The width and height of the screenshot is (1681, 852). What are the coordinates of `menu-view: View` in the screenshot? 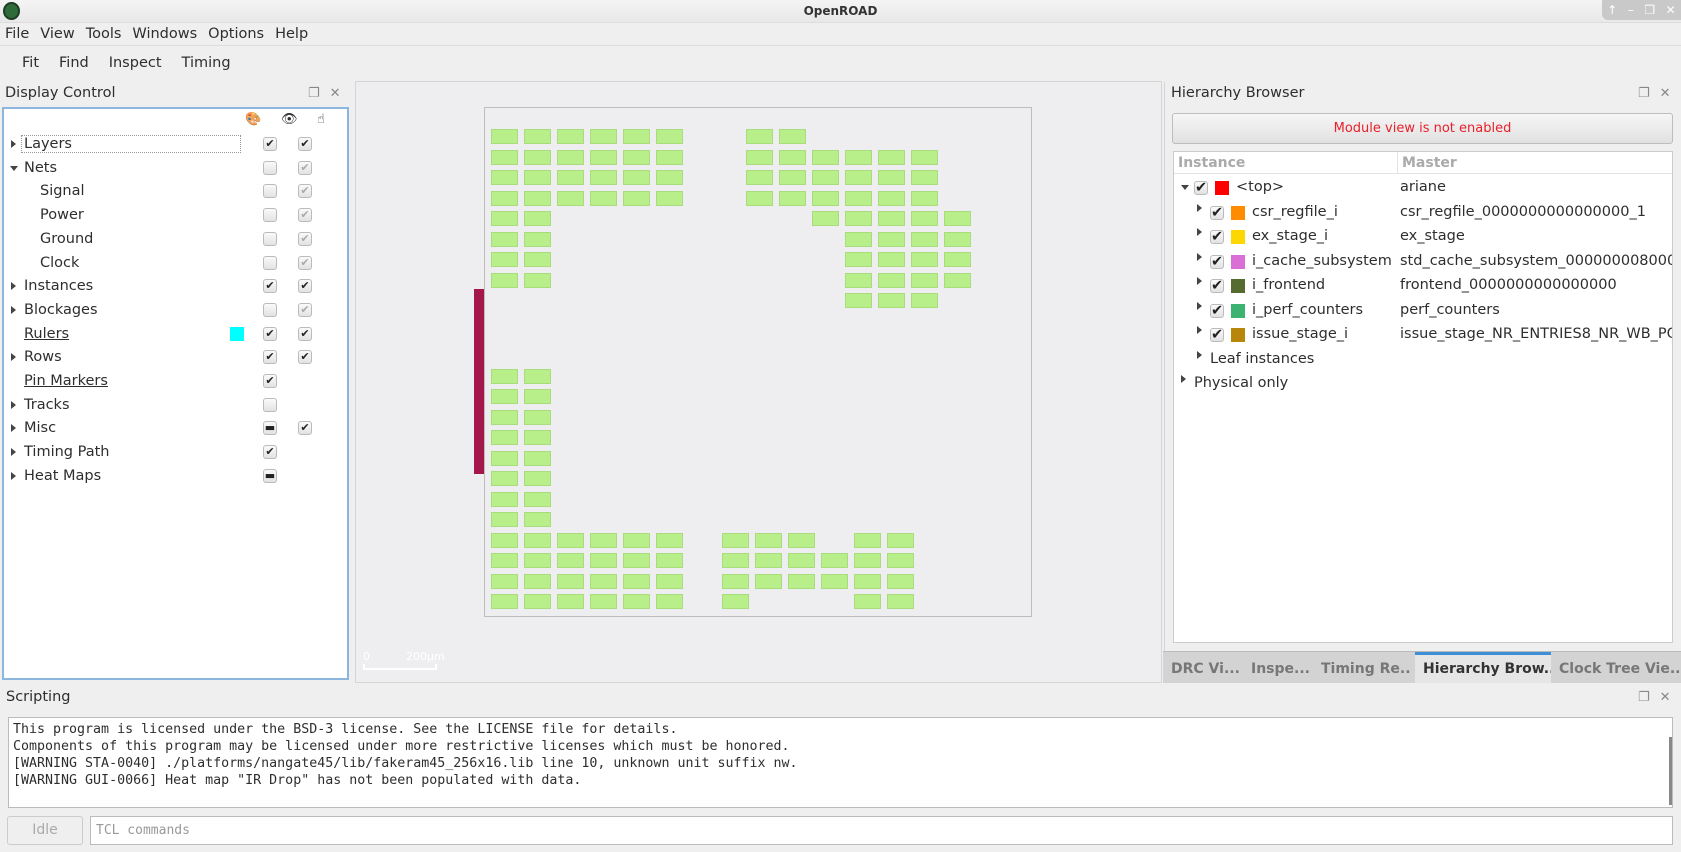 It's located at (57, 34).